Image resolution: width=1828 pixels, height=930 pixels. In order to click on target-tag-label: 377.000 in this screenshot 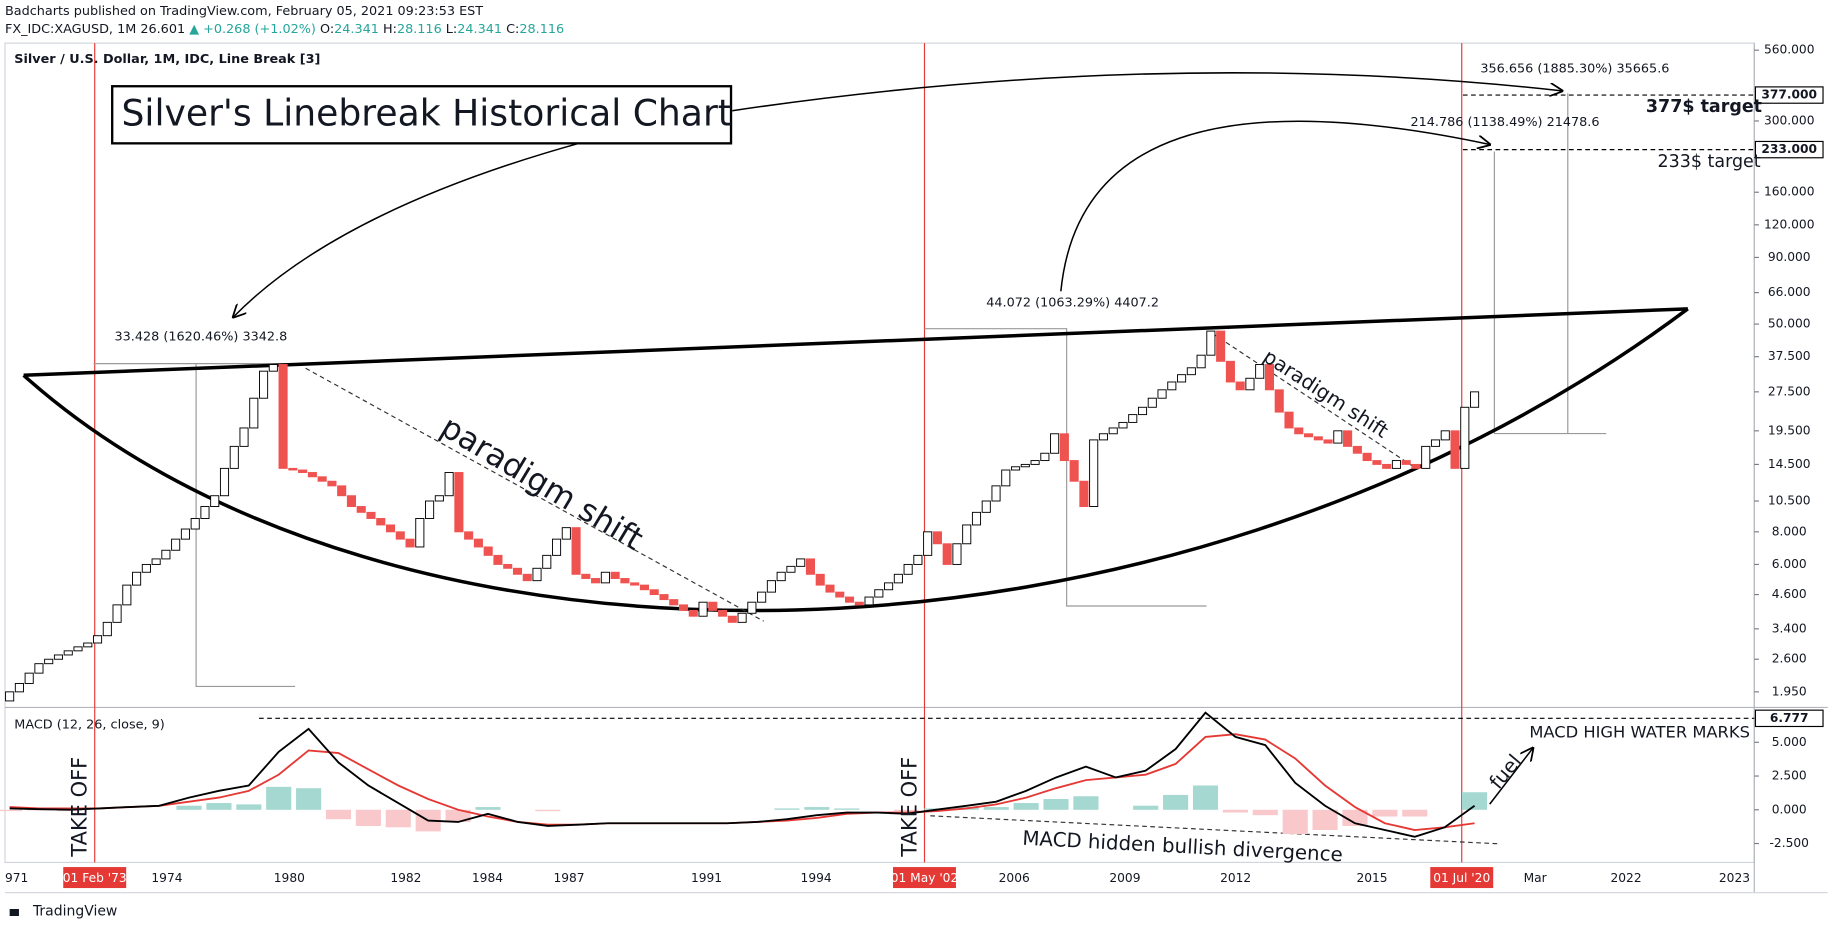, I will do `click(1789, 95)`.